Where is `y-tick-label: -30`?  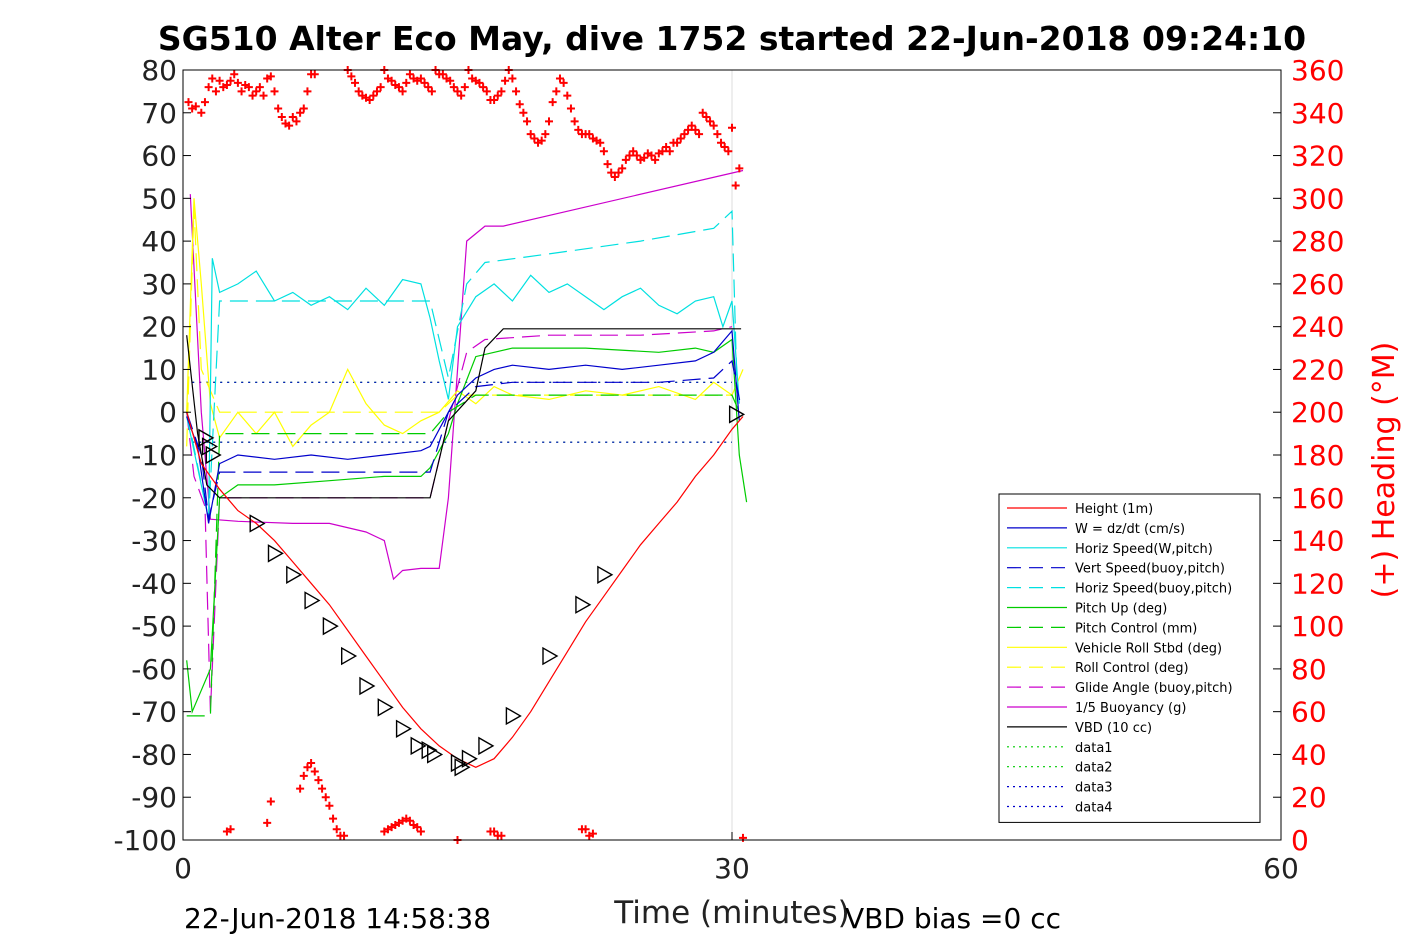 y-tick-label: -30 is located at coordinates (154, 541).